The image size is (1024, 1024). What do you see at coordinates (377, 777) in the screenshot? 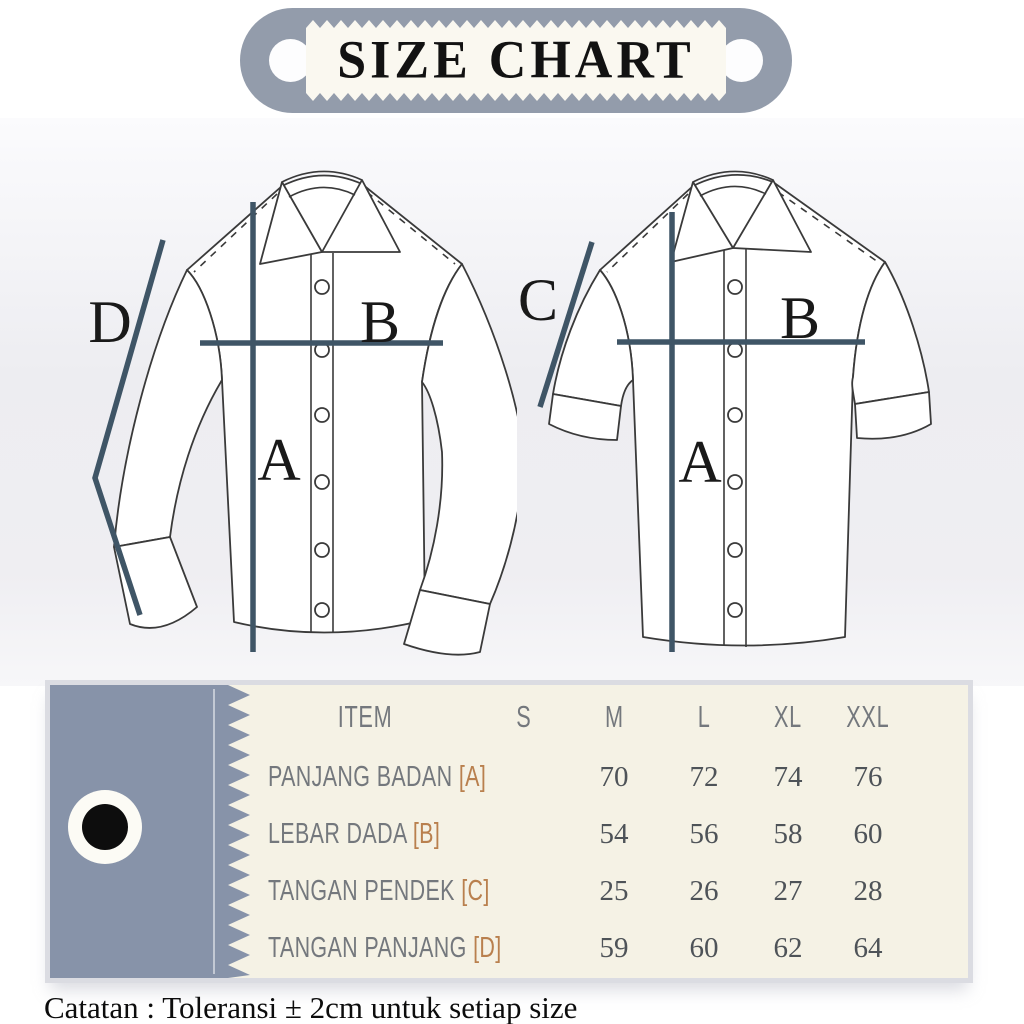
I see `row-label-panjang-badan: PANJANG BADAN [A]` at bounding box center [377, 777].